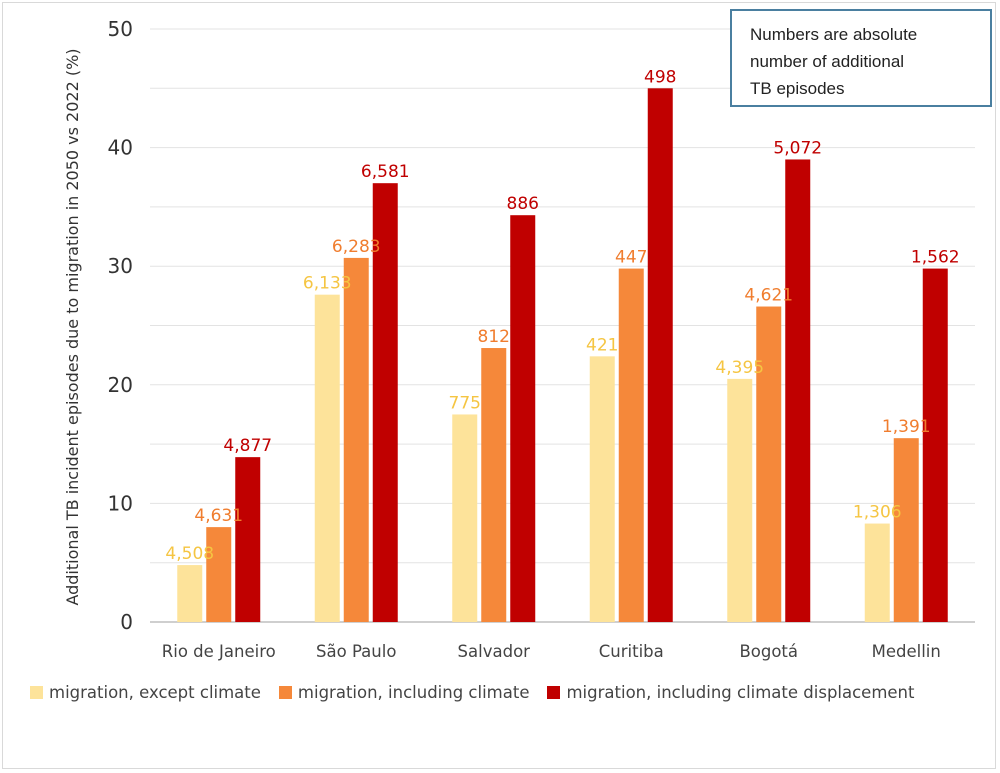 The width and height of the screenshot is (1000, 773). What do you see at coordinates (356, 247) in the screenshot?
I see `bar-data-label: 6,283` at bounding box center [356, 247].